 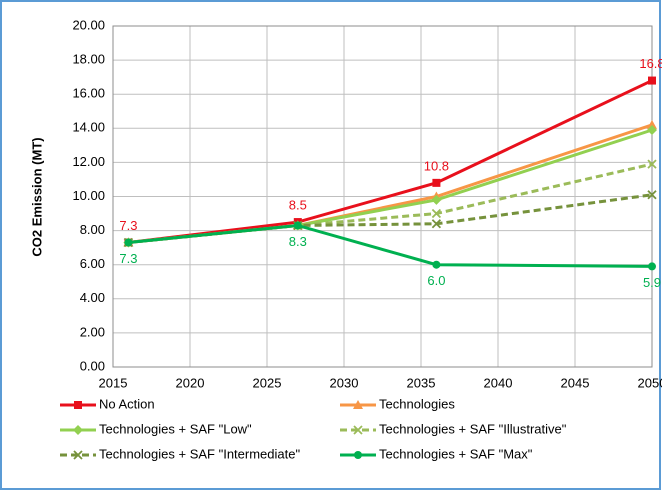 What do you see at coordinates (92, 229) in the screenshot?
I see `y-tick-label: 8.00` at bounding box center [92, 229].